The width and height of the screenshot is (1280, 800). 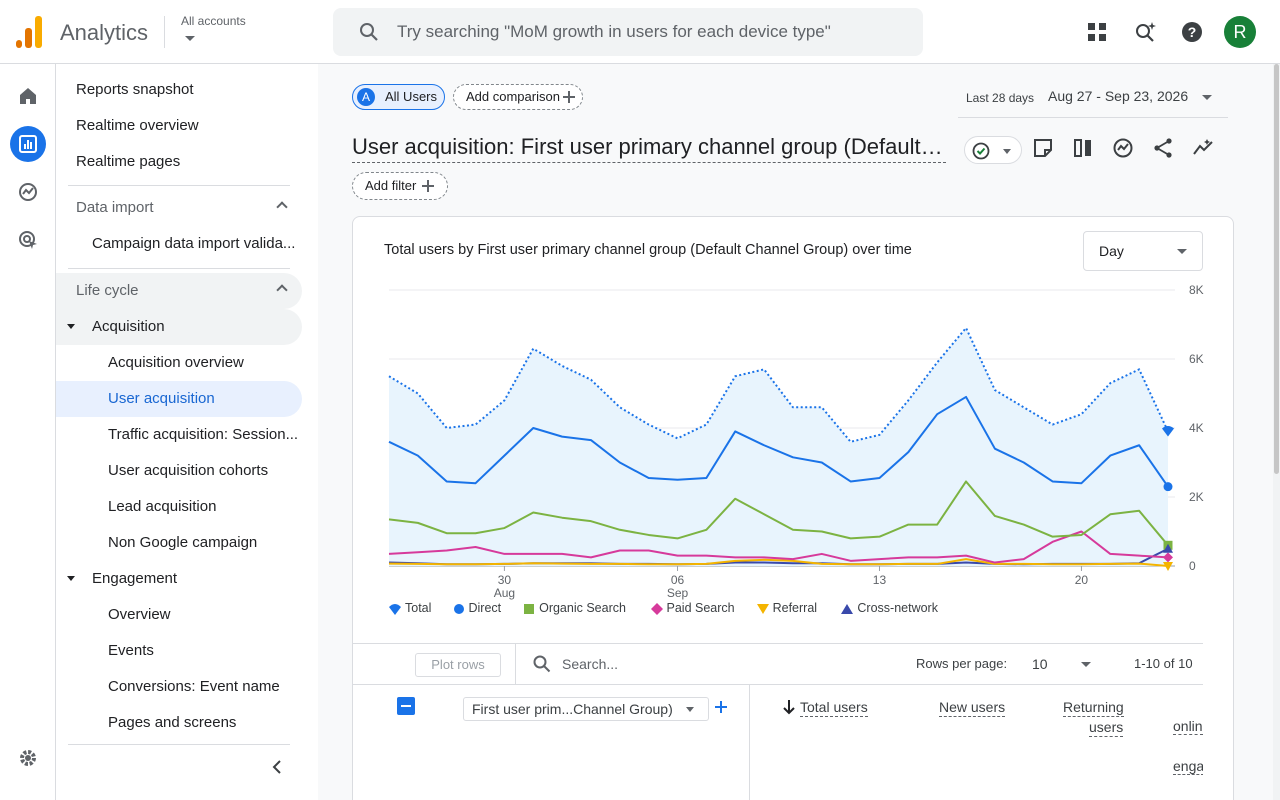 What do you see at coordinates (1163, 148) in the screenshot?
I see `share-icon` at bounding box center [1163, 148].